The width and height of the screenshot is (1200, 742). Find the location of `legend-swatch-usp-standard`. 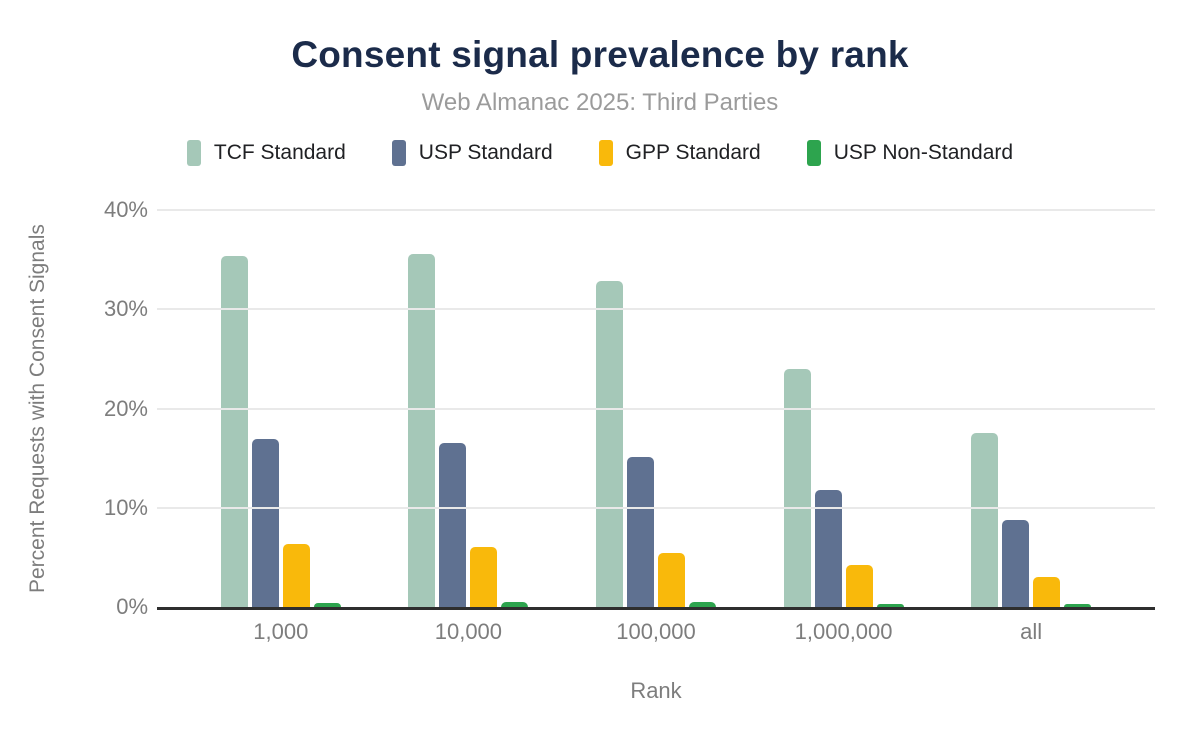

legend-swatch-usp-standard is located at coordinates (398, 153).